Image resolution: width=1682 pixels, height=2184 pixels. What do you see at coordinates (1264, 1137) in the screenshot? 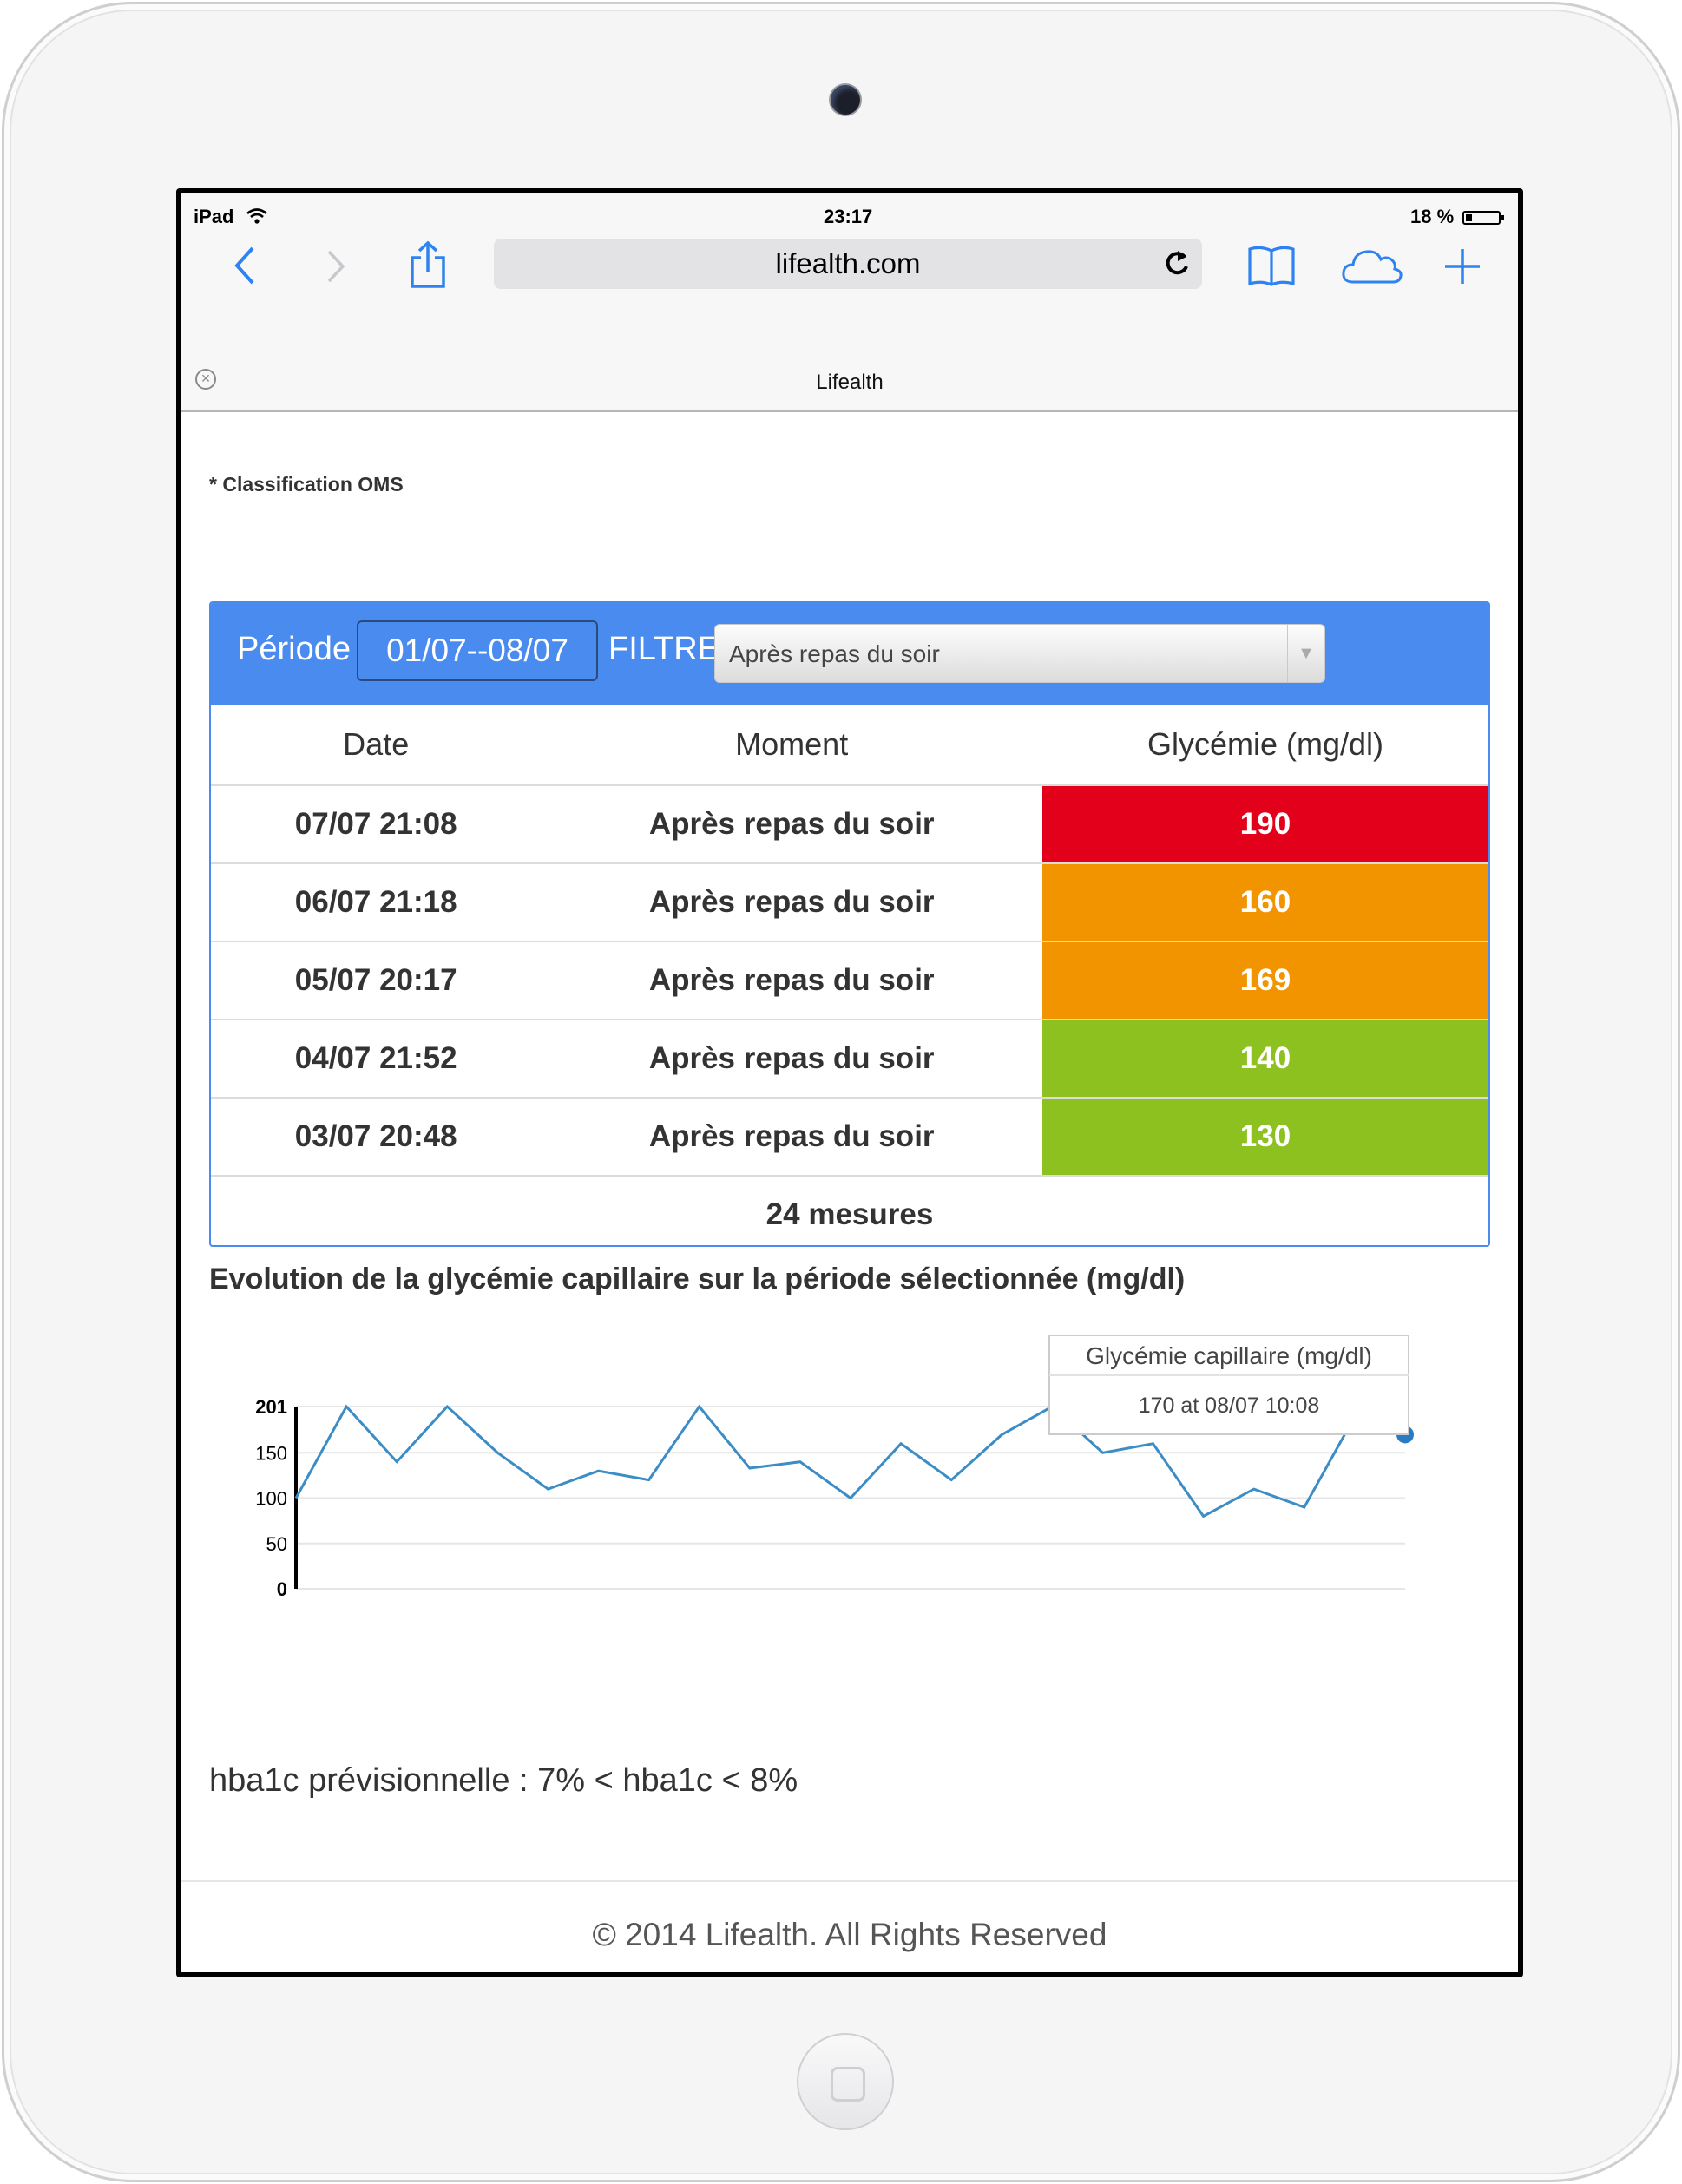
I see `cell-glycemie: 130` at bounding box center [1264, 1137].